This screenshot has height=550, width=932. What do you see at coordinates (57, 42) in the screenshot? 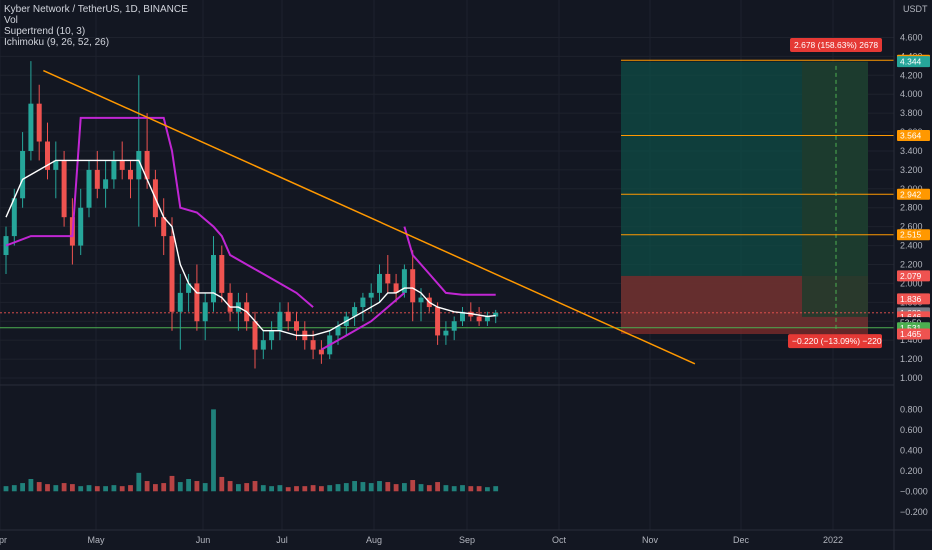
I see `indicator-ichimoku: Ichimoku (9, 26, 52, 26)` at bounding box center [57, 42].